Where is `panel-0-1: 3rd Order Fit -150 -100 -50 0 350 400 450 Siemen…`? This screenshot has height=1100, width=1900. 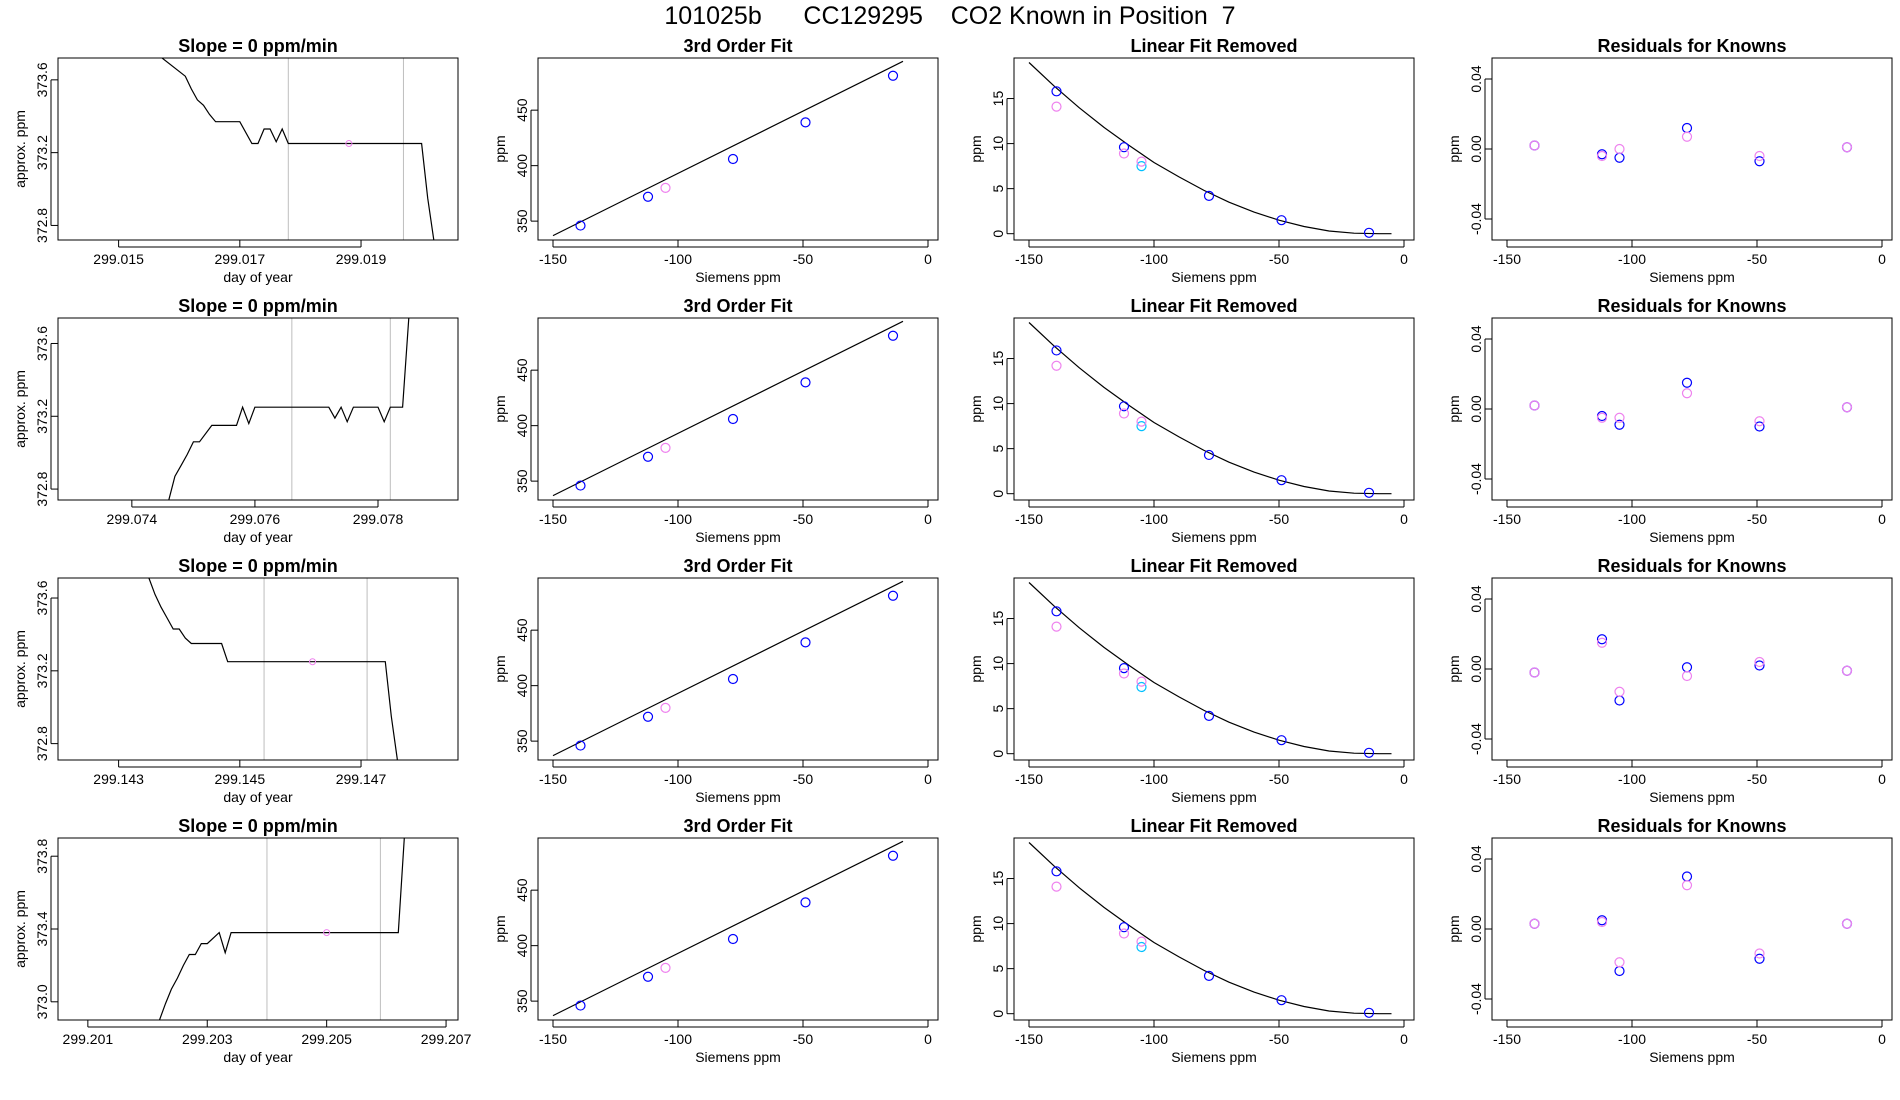
panel-0-1: 3rd Order Fit -150 -100 -50 0 350 400 450 Siemen… is located at coordinates (715, 160).